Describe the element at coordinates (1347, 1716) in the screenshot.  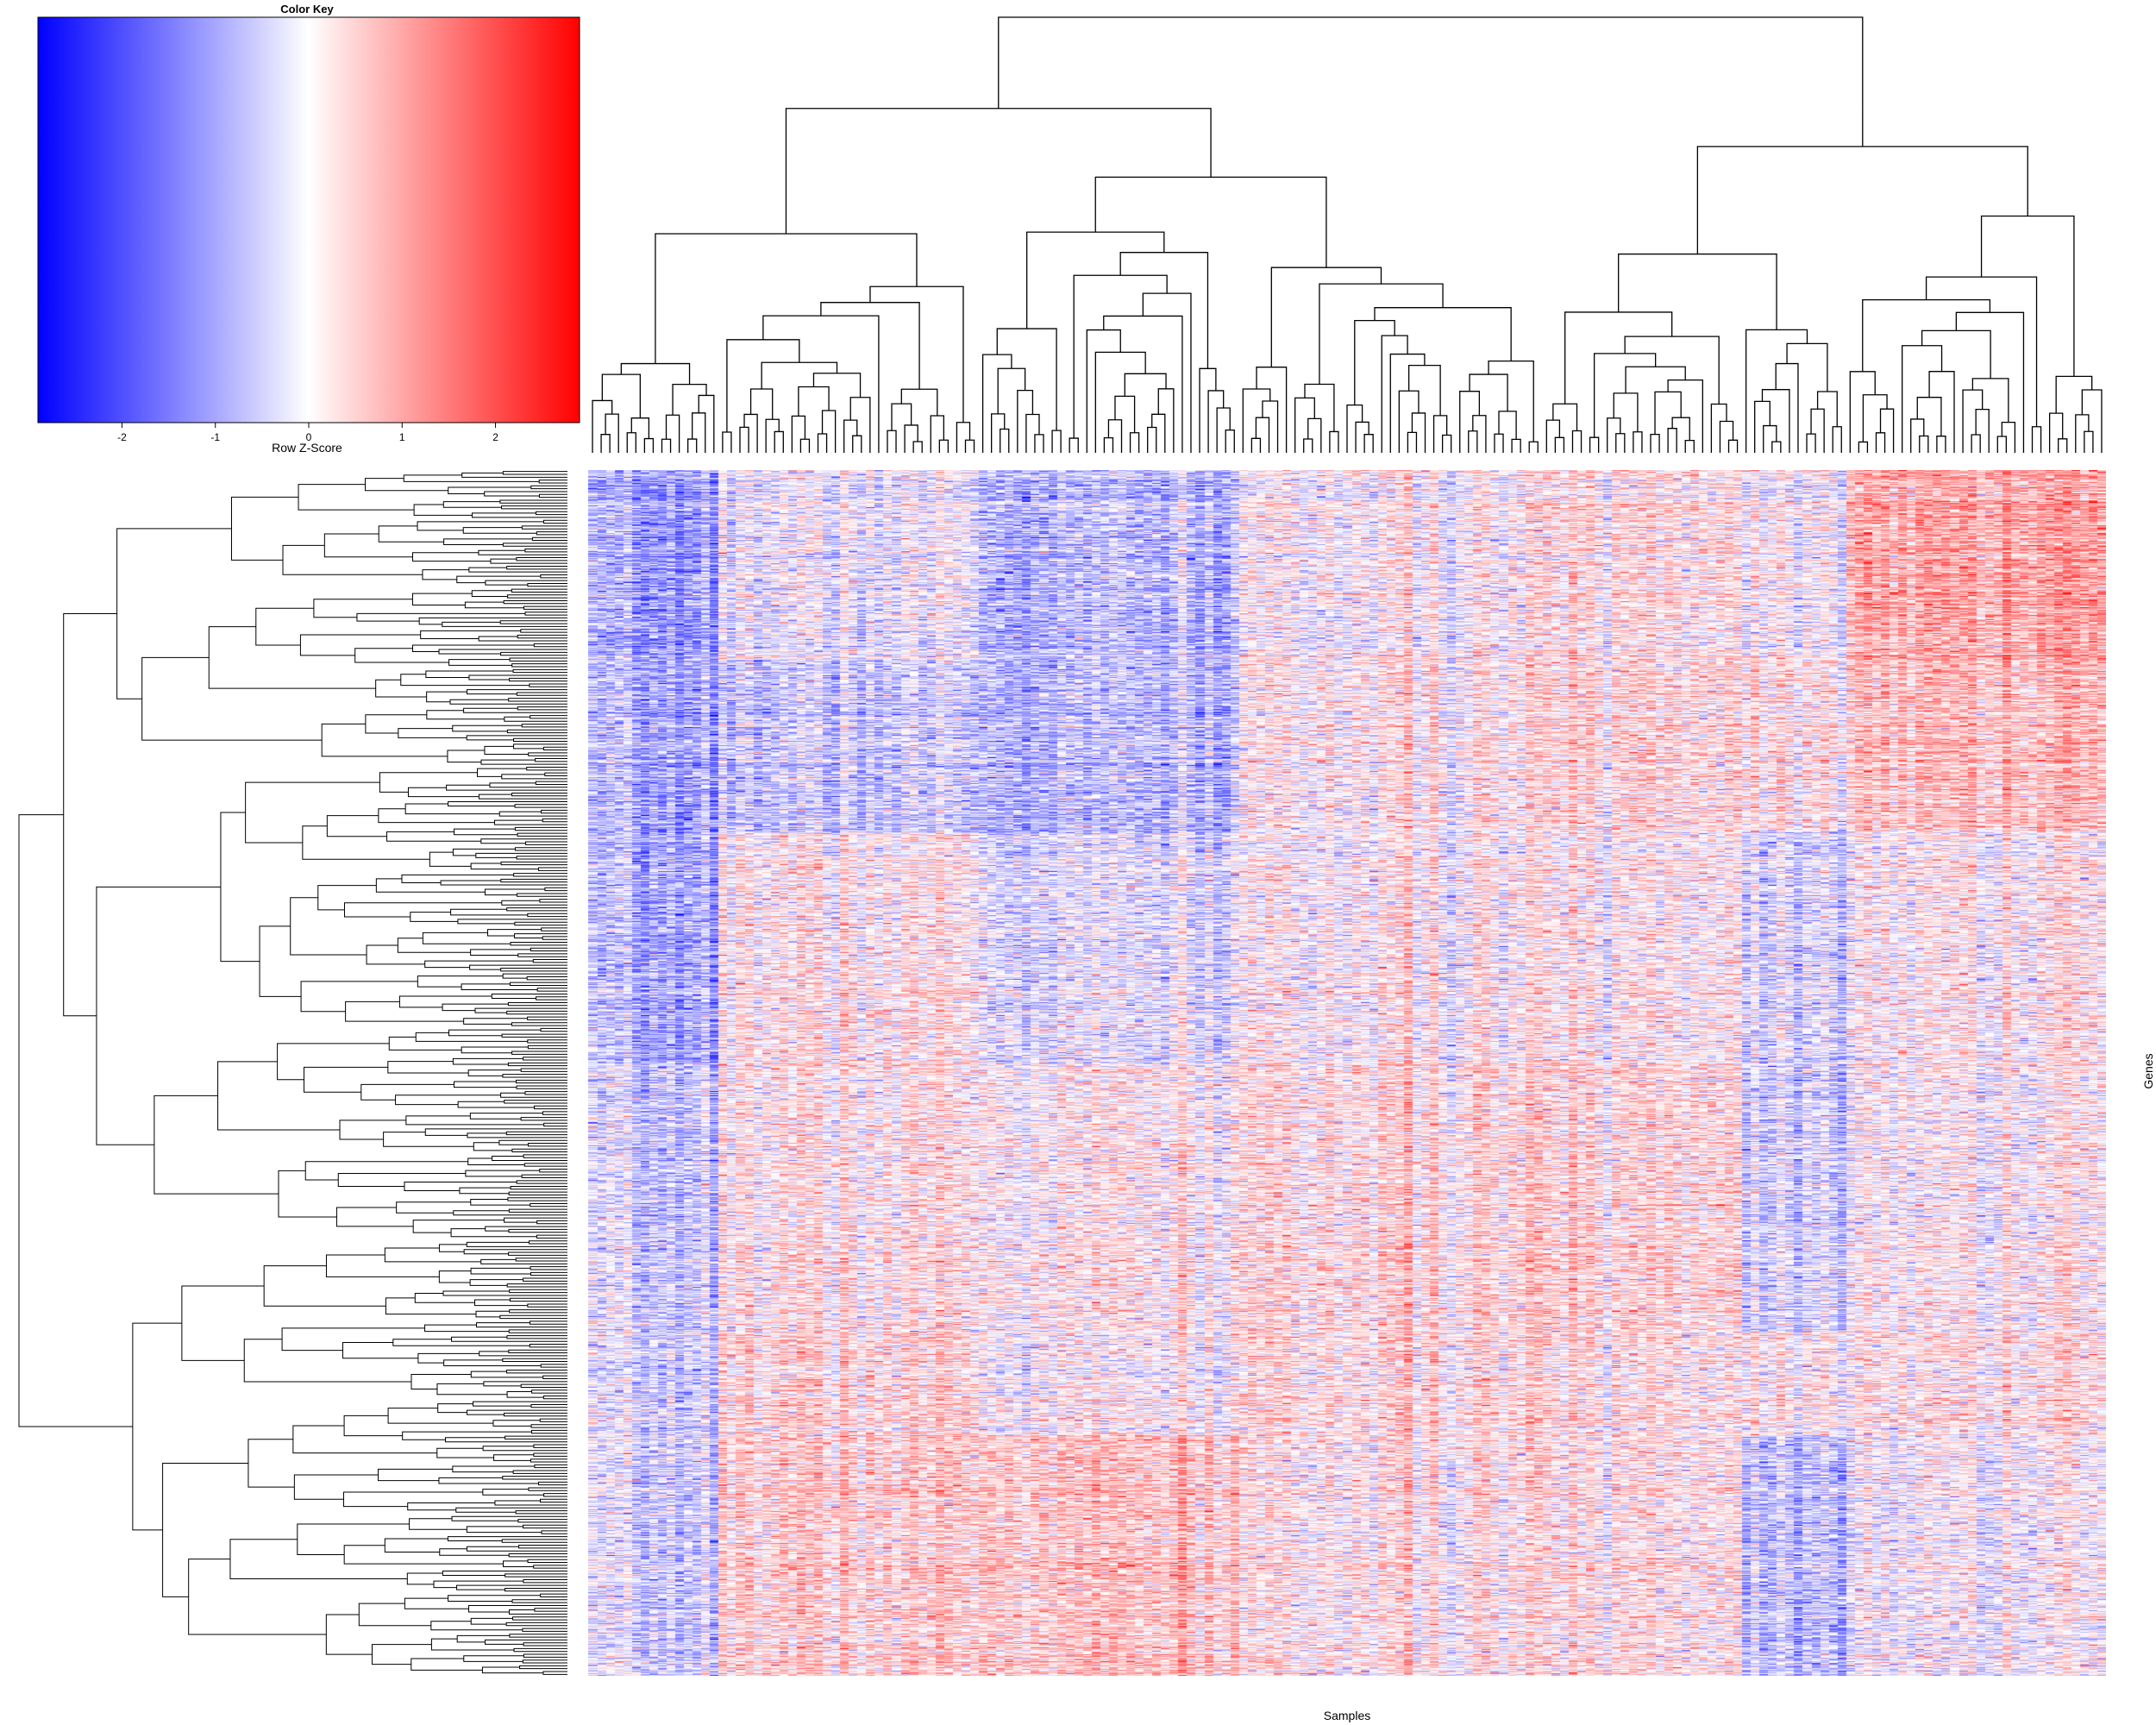
I see `x-axis-label: Samples` at that location.